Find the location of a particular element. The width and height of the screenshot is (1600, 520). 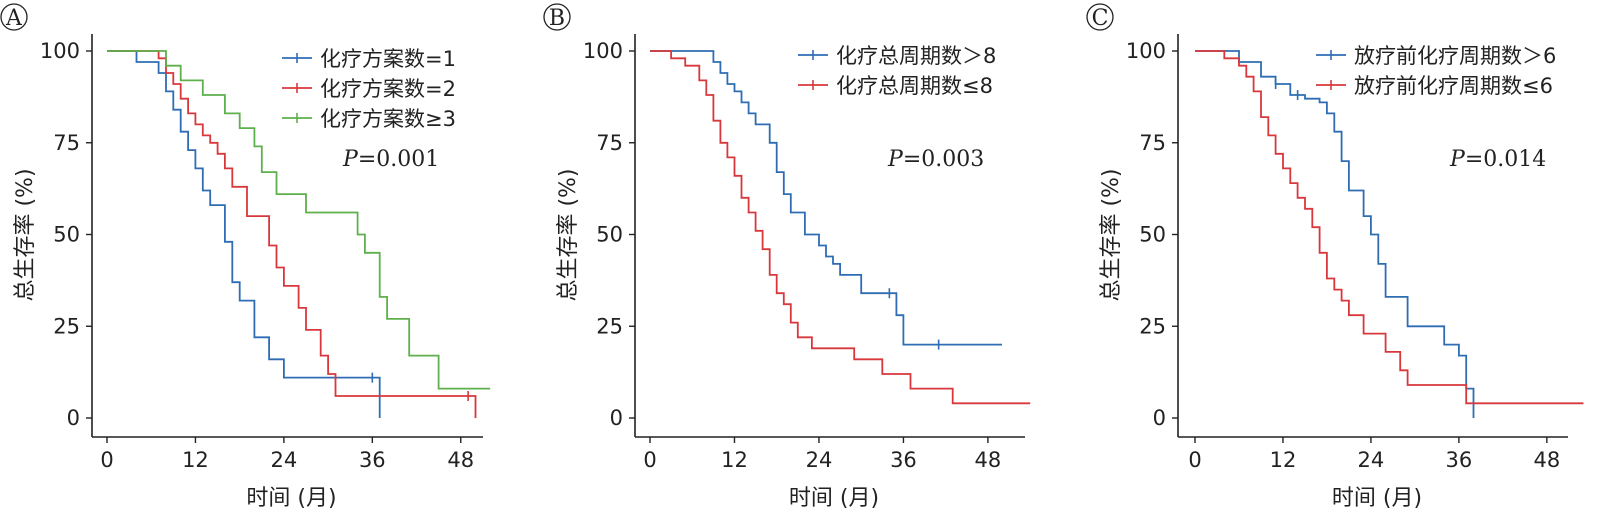

legend-label: 化疗总周期数＞8 is located at coordinates (916, 56).